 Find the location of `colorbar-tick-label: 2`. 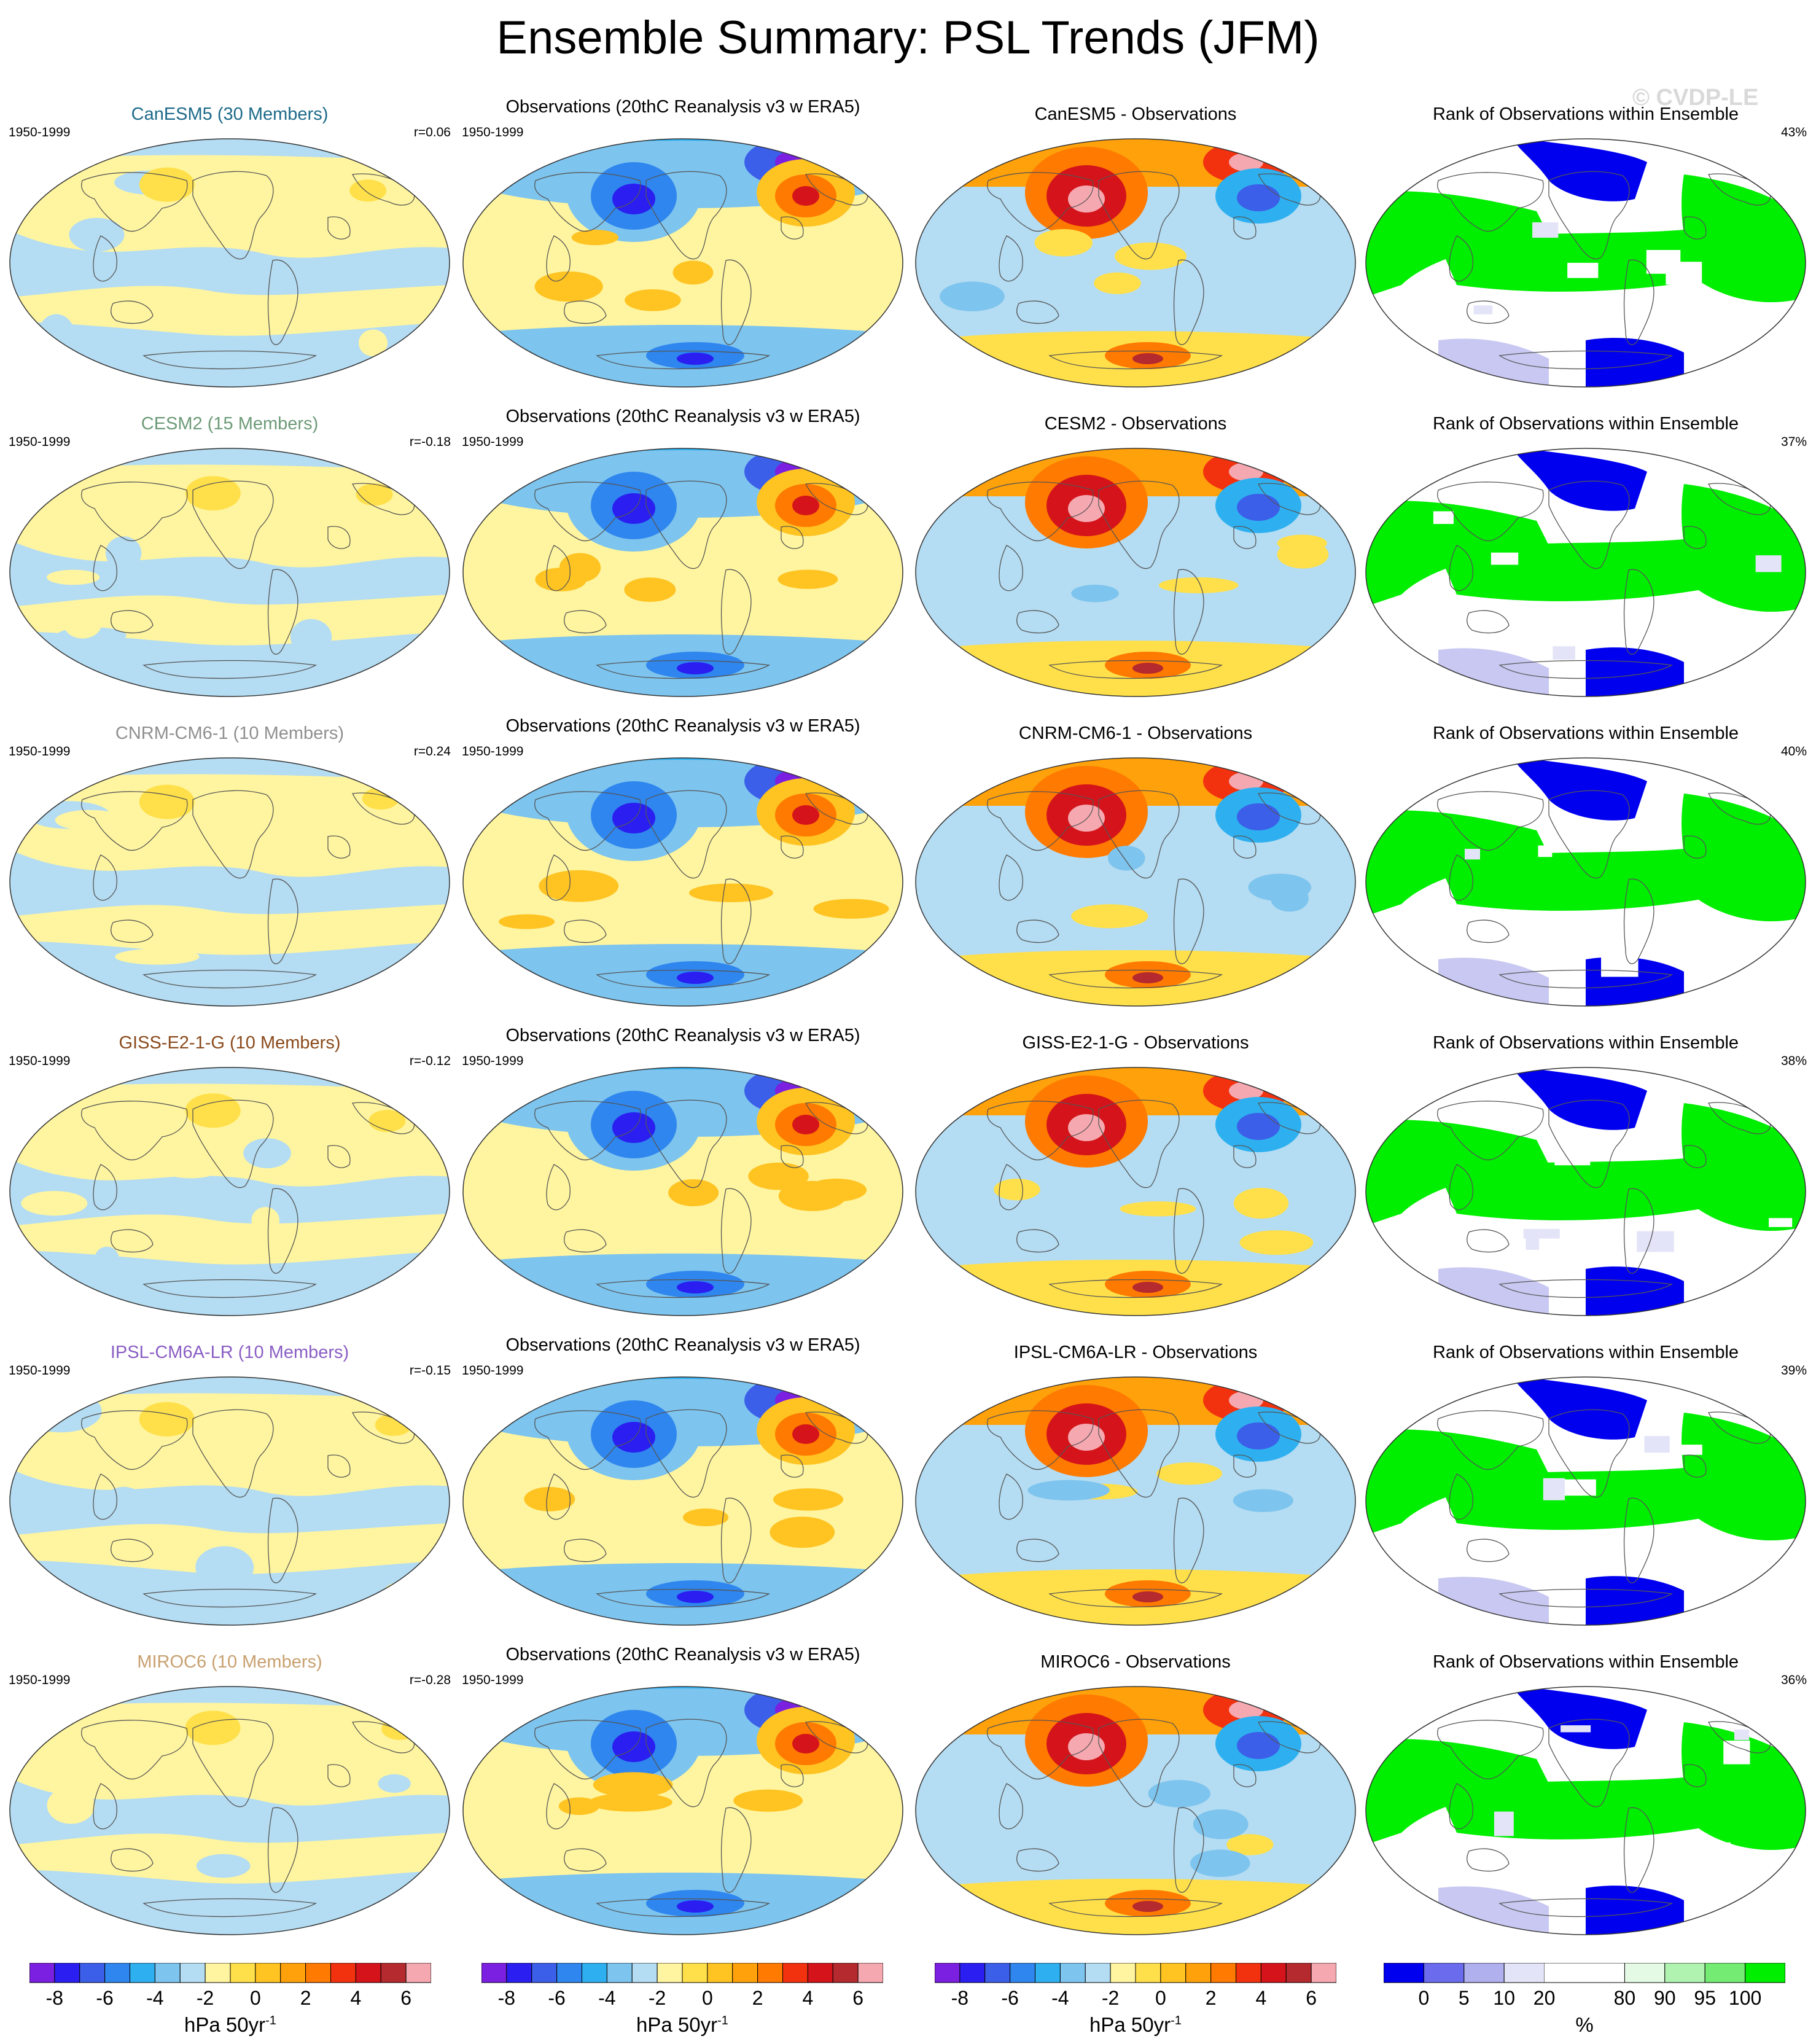

colorbar-tick-label: 2 is located at coordinates (757, 1998).